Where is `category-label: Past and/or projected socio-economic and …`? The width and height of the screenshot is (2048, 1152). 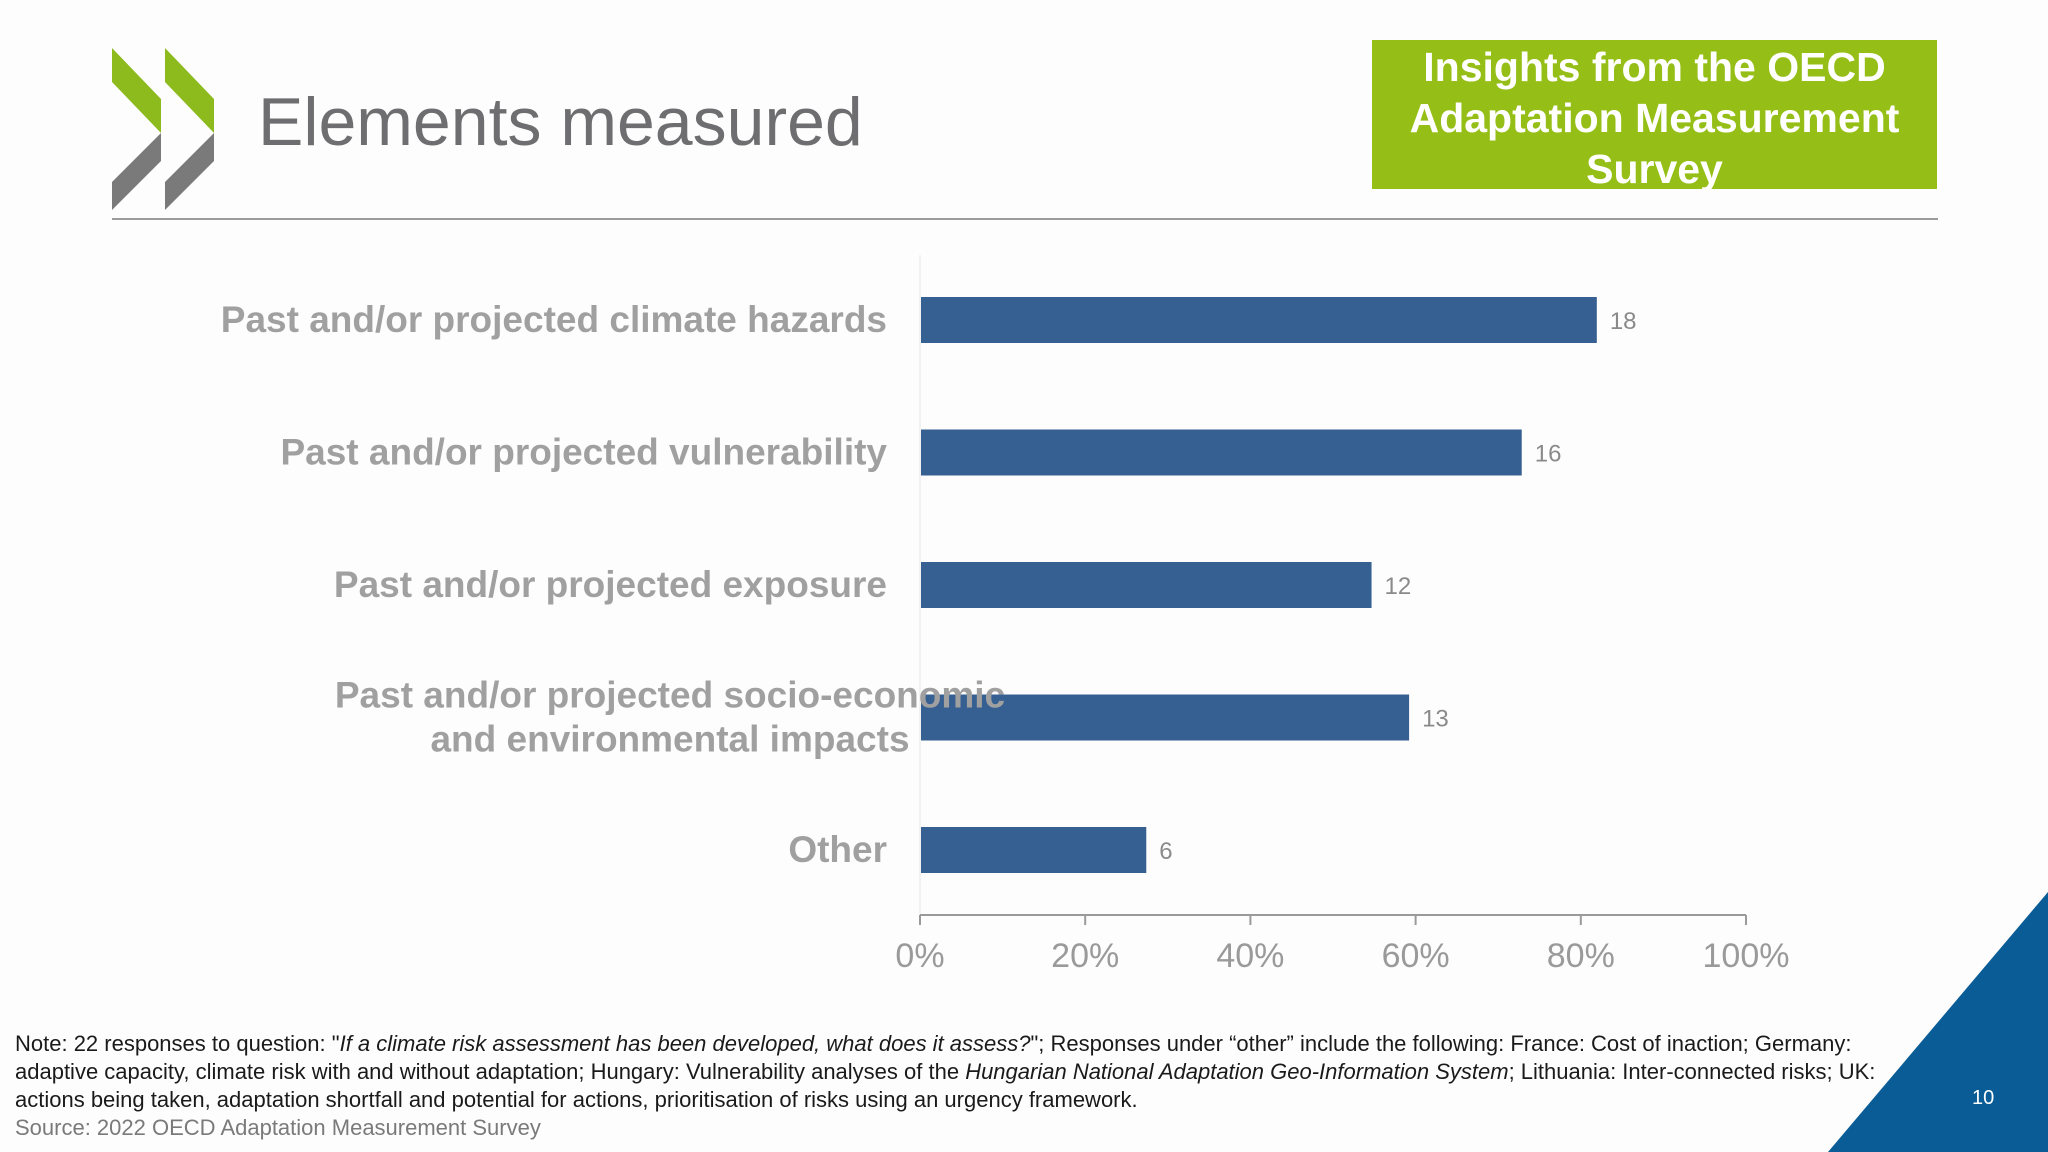
category-label: Past and/or projected socio-economic and … is located at coordinates (670, 717).